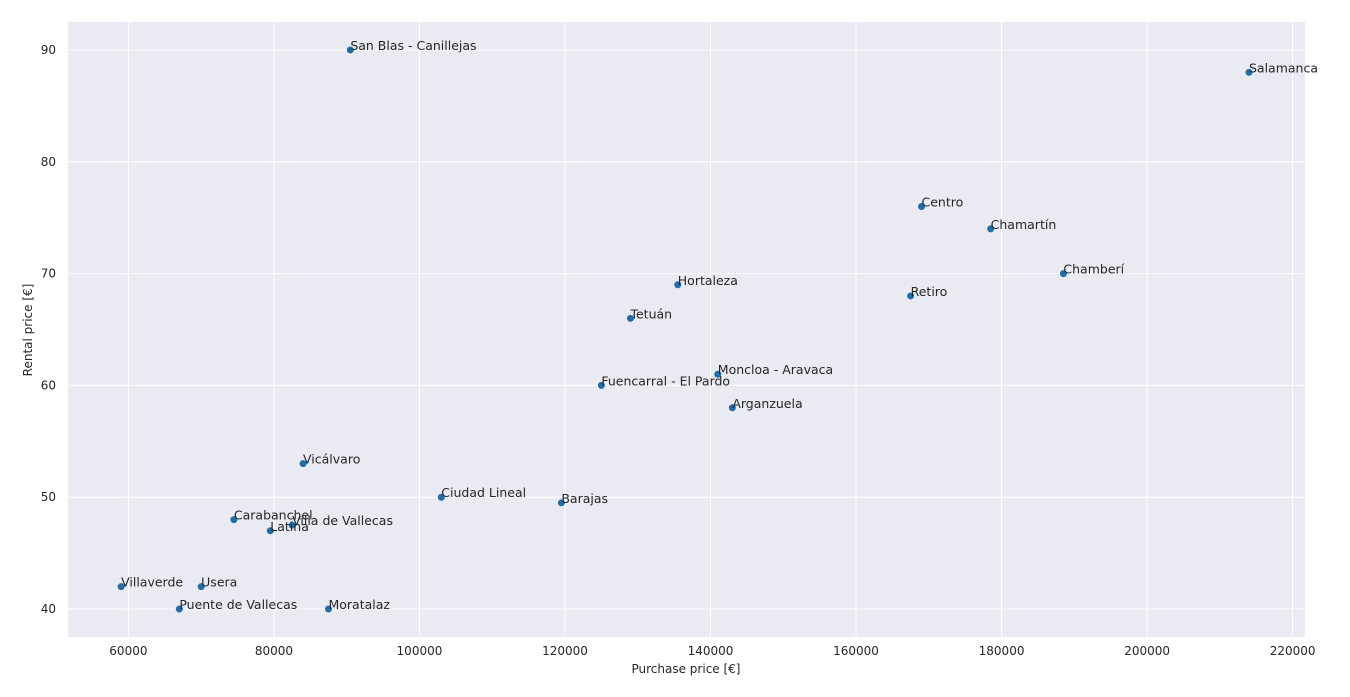 Image resolution: width=1350 pixels, height=697 pixels. Describe the element at coordinates (413, 45) in the screenshot. I see `point-label: San Blas - Canillejas` at that location.